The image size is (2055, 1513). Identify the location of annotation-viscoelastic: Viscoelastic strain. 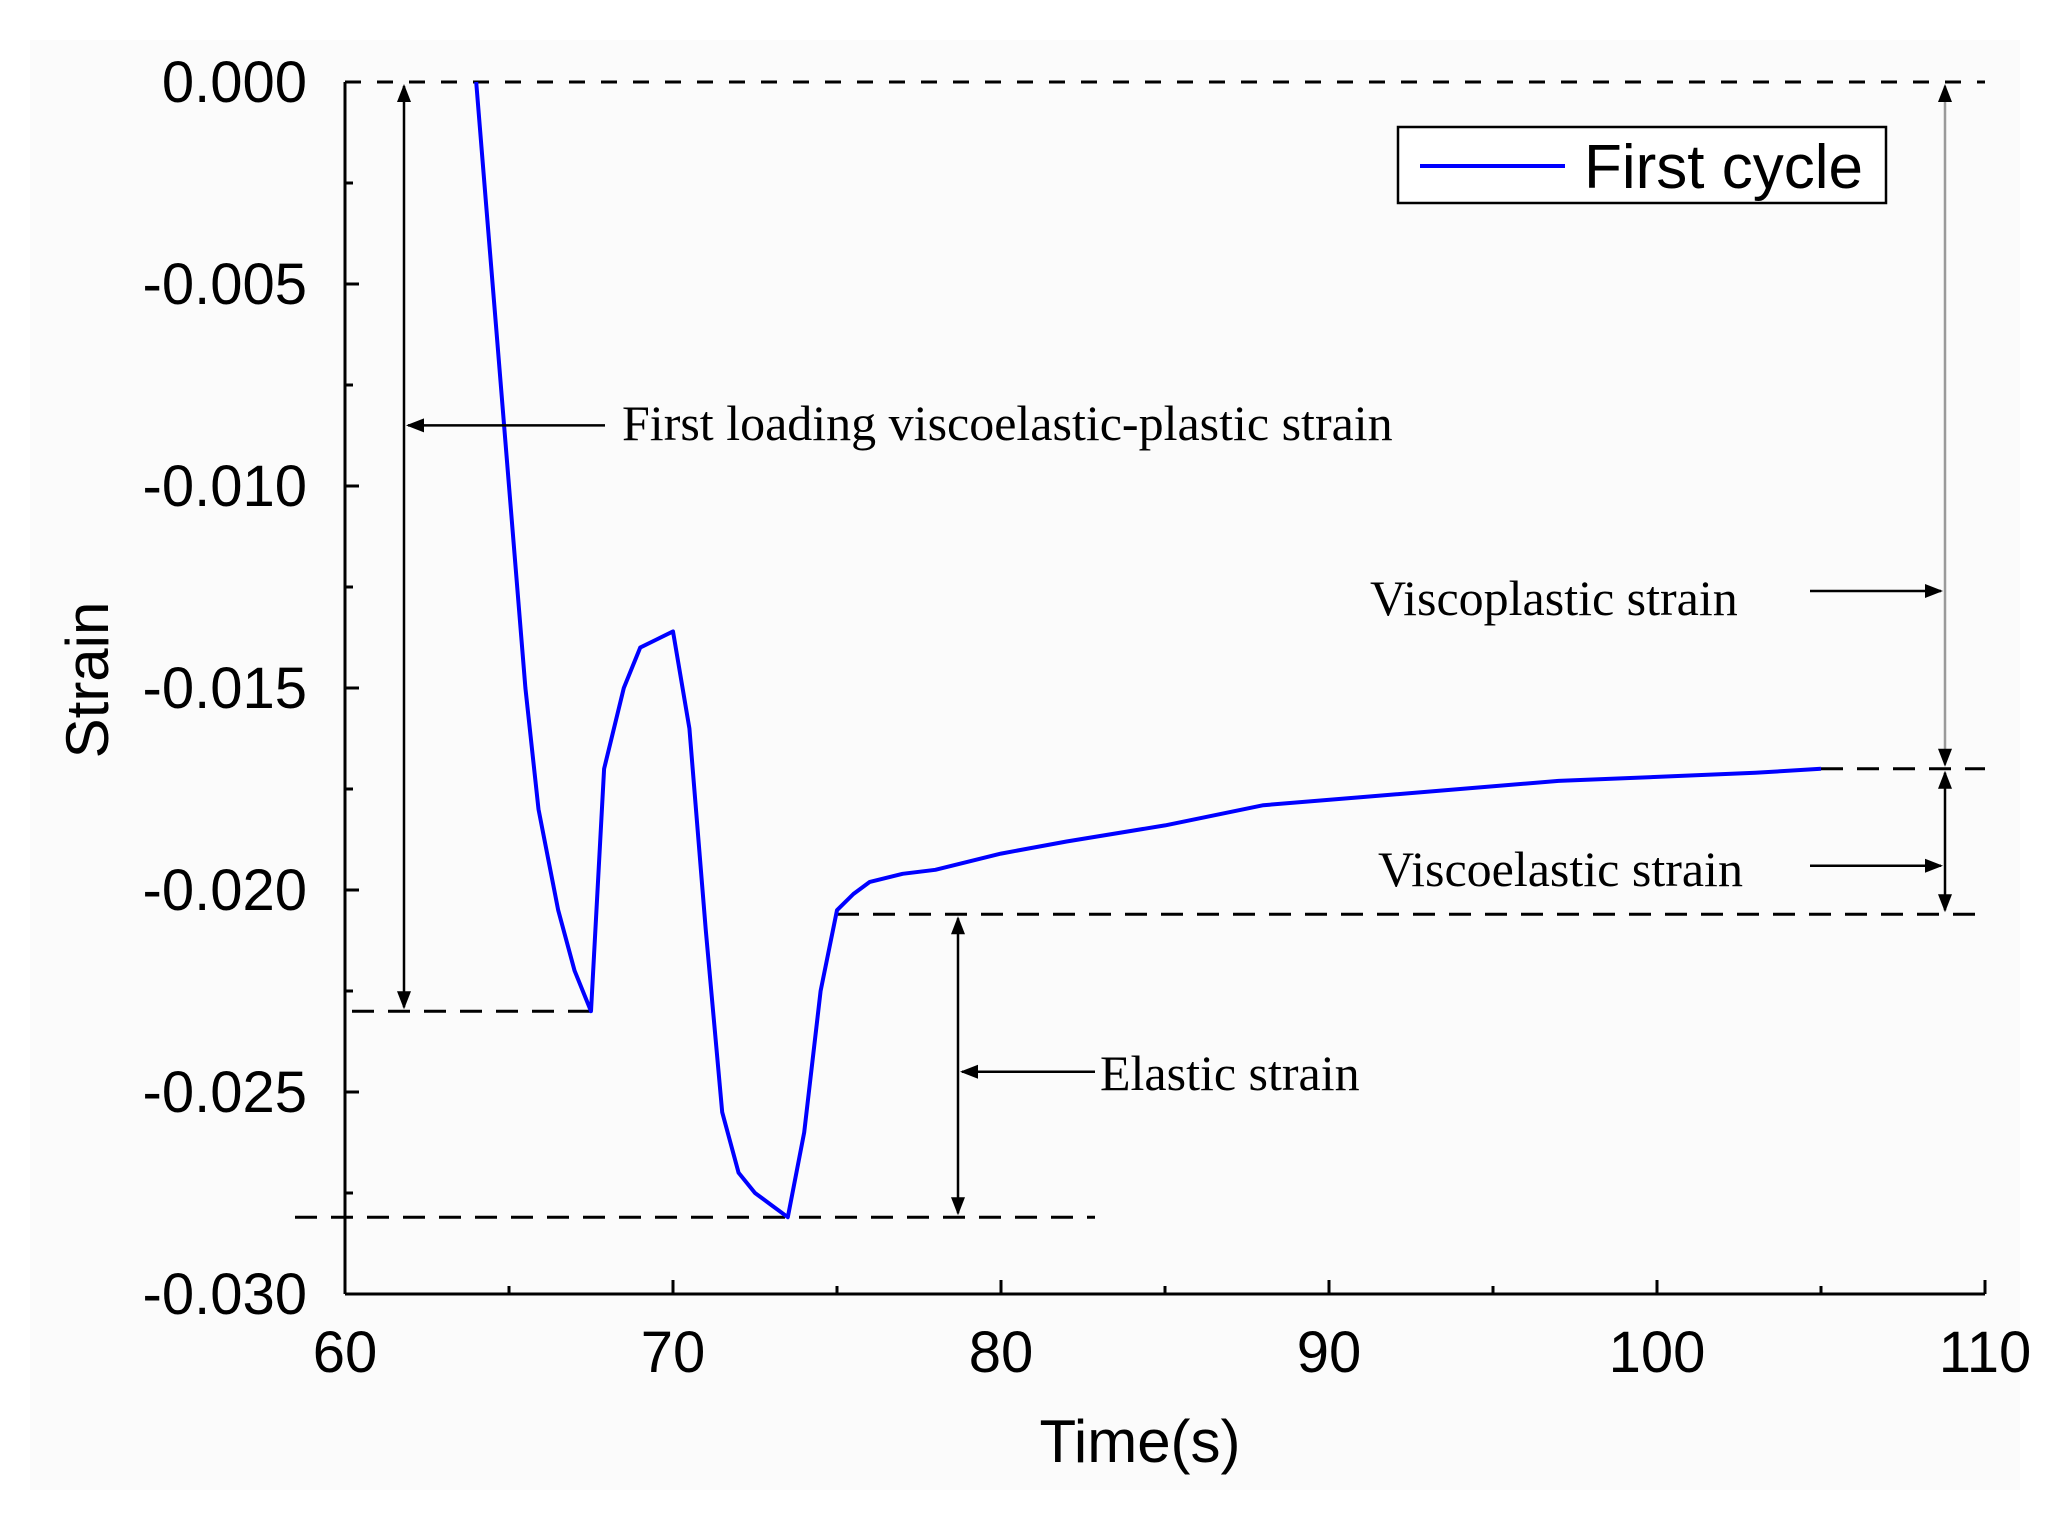
(1560, 869).